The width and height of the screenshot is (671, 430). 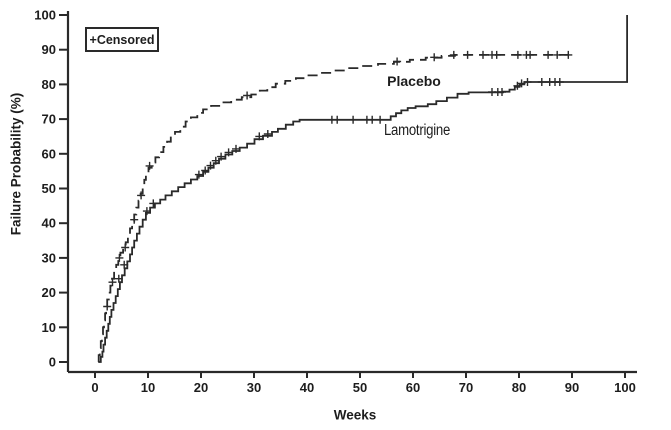 I want to click on y-tick-label: 80, so click(x=49, y=84).